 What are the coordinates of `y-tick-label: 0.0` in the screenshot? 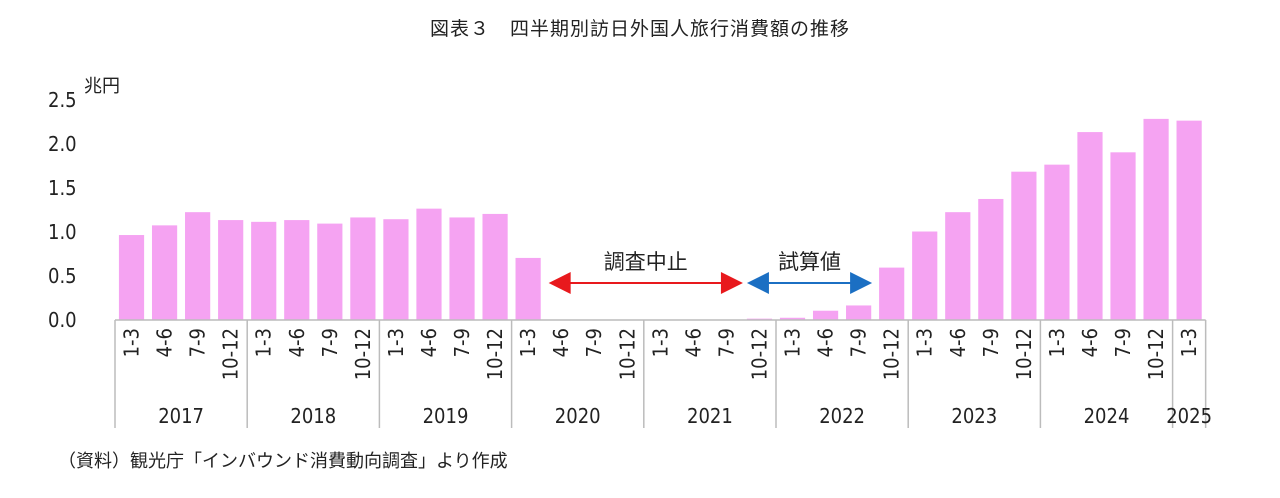 It's located at (62, 320).